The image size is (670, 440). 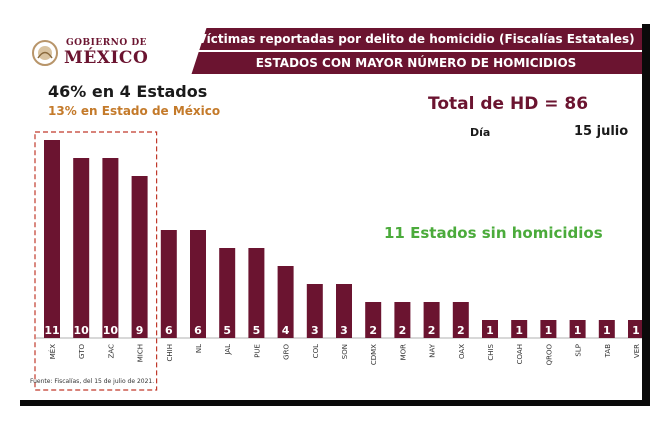 What do you see at coordinates (285, 302) in the screenshot?
I see `bar-gro` at bounding box center [285, 302].